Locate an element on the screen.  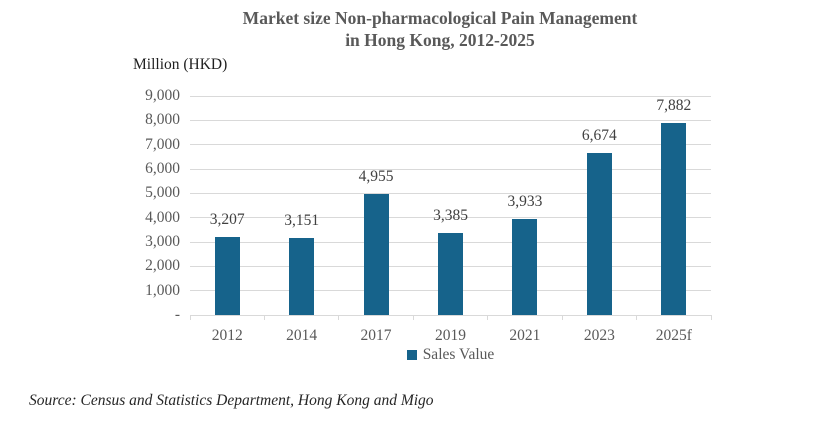
y-axis-tick-label: 6,000 is located at coordinates (162, 168).